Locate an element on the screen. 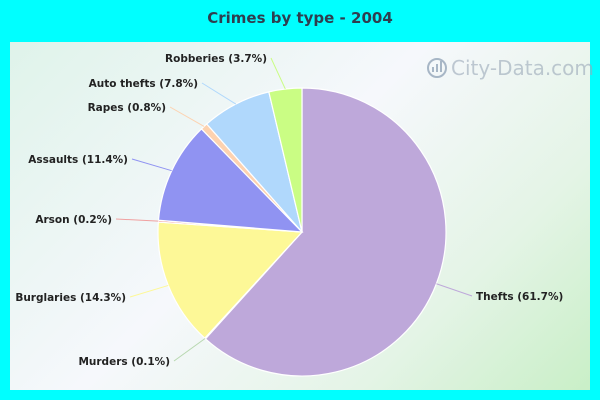 Image resolution: width=600 pixels, height=400 pixels. slice-label: Arson (0.2%) is located at coordinates (73, 220).